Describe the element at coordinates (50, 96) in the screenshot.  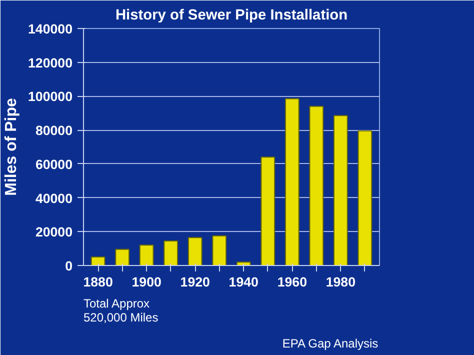
I see `y-tick-label: 100000` at that location.